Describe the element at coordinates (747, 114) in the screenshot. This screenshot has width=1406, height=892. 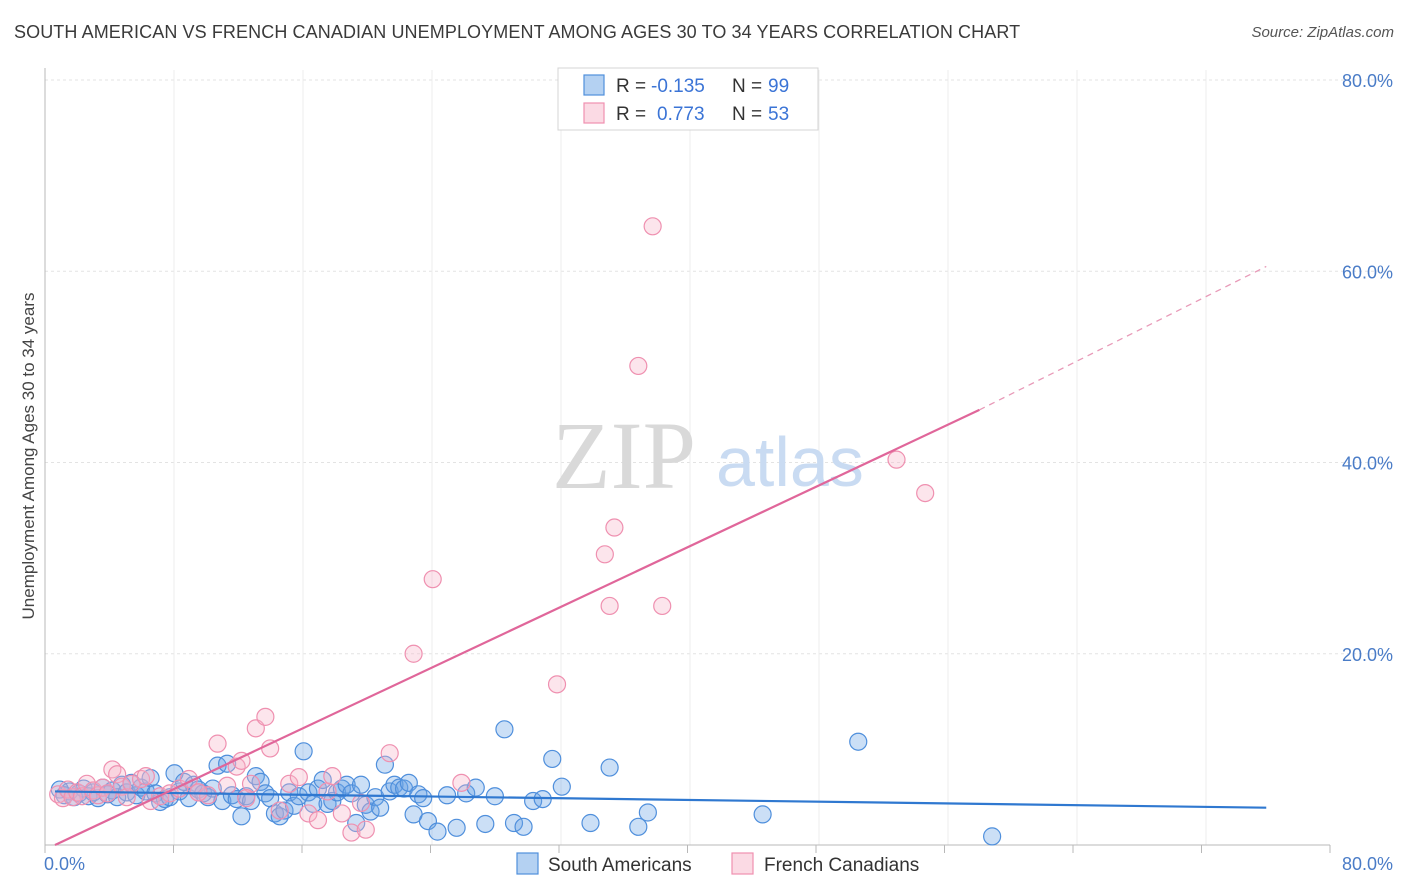
I see `legend-n-label-2: N =` at that location.